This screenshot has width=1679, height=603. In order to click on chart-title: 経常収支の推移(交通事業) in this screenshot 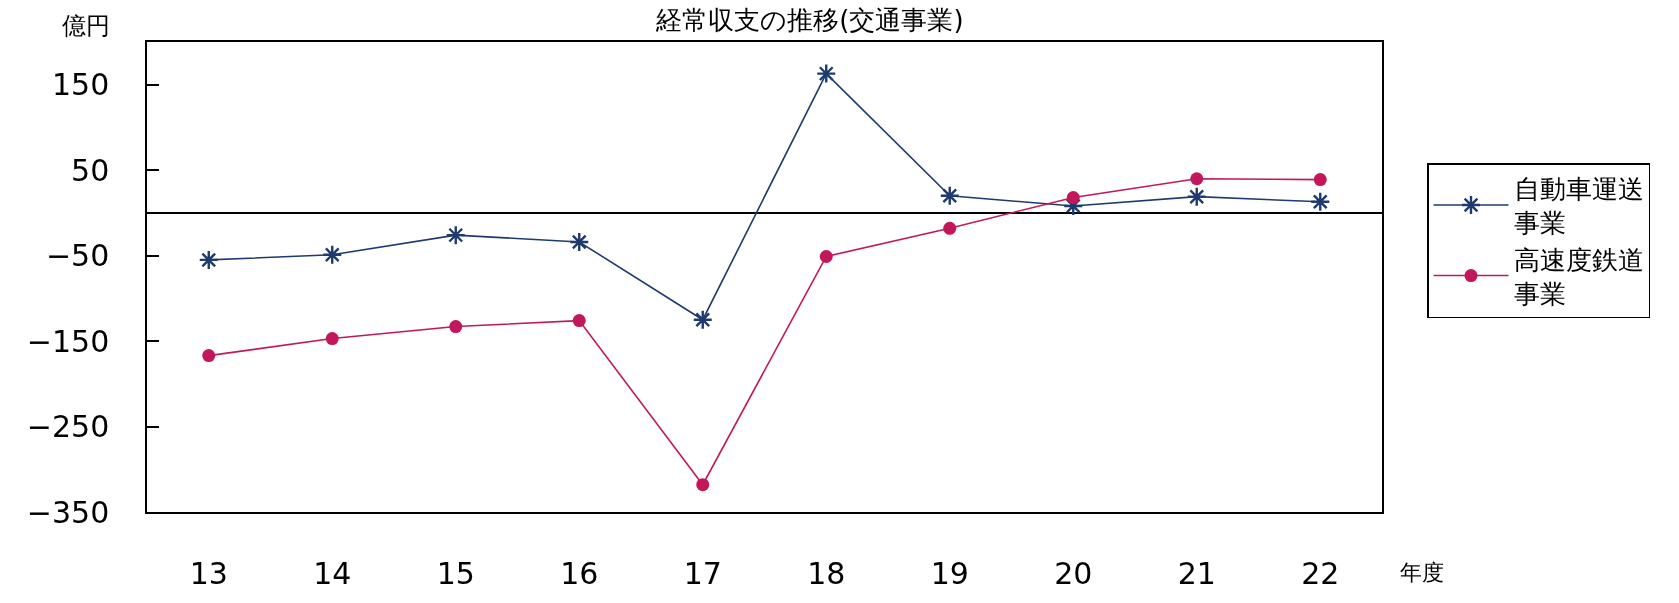, I will do `click(809, 20)`.